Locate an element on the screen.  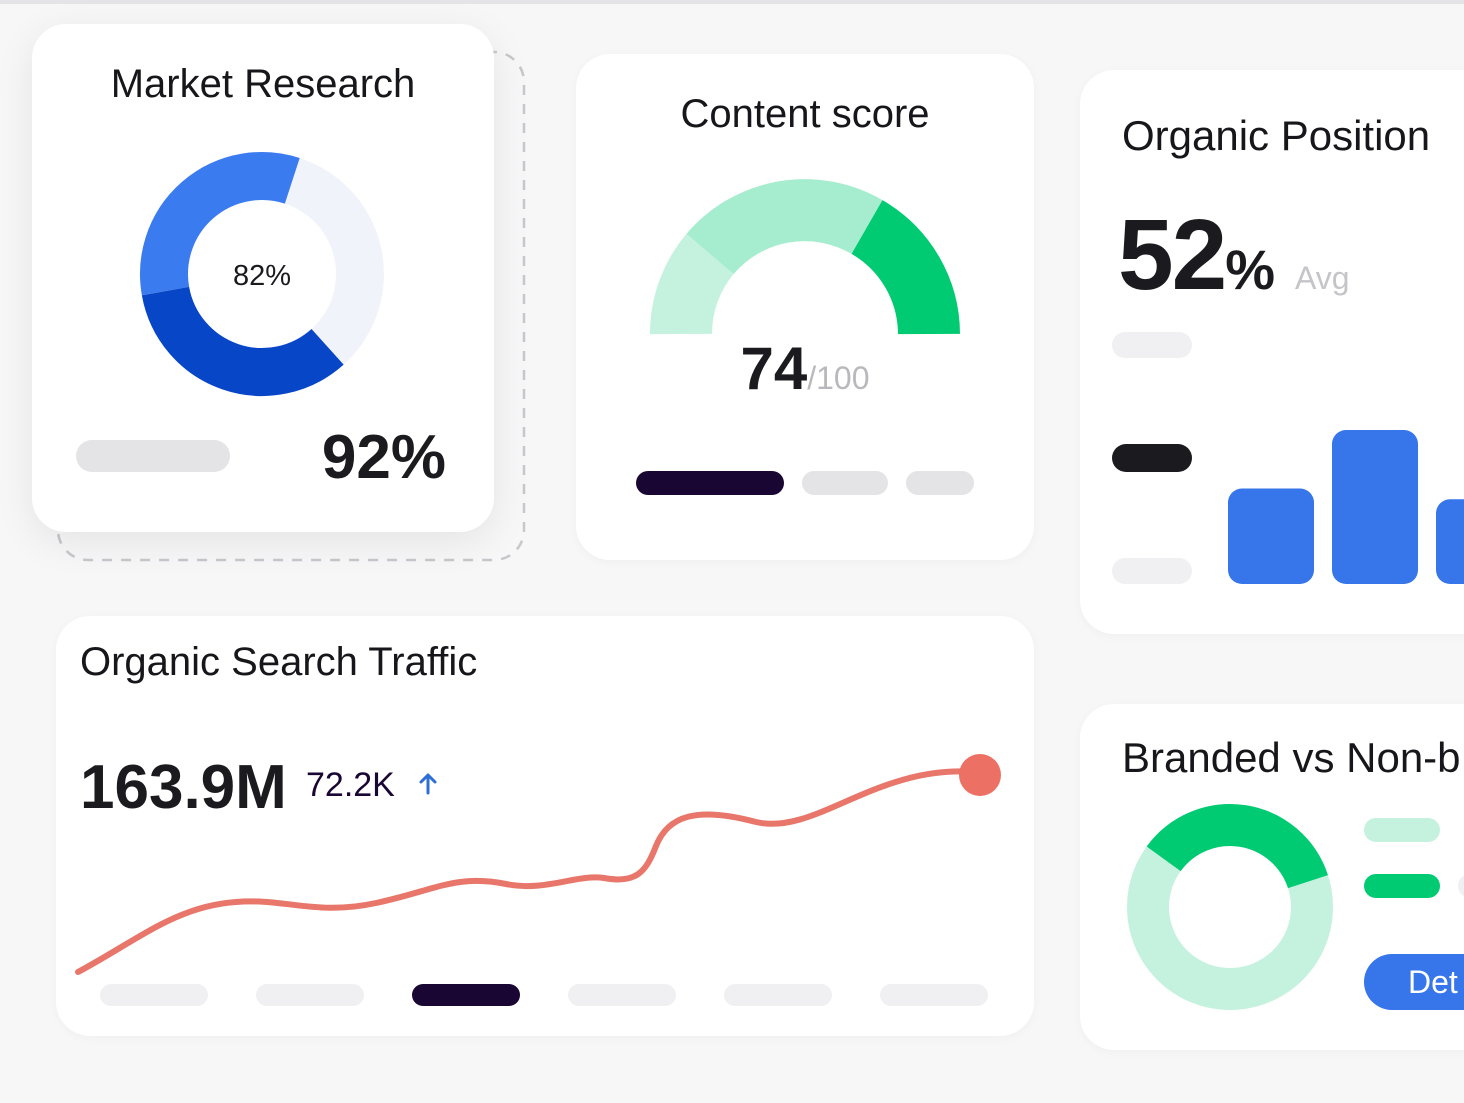
details-button: Det is located at coordinates (1414, 982).